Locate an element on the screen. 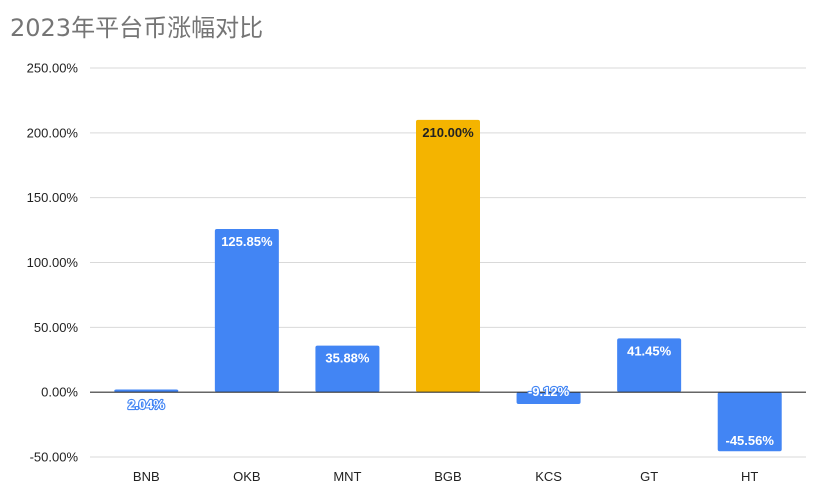 The width and height of the screenshot is (814, 491). x-category-label: OKB is located at coordinates (246, 476).